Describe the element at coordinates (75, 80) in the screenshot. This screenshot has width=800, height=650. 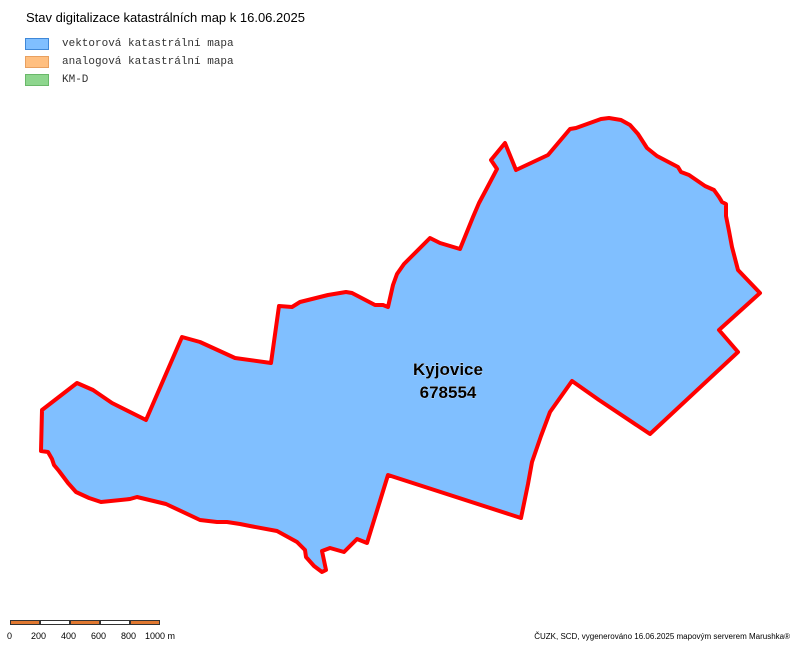
I see `legend-label-kmd: KM-D` at that location.